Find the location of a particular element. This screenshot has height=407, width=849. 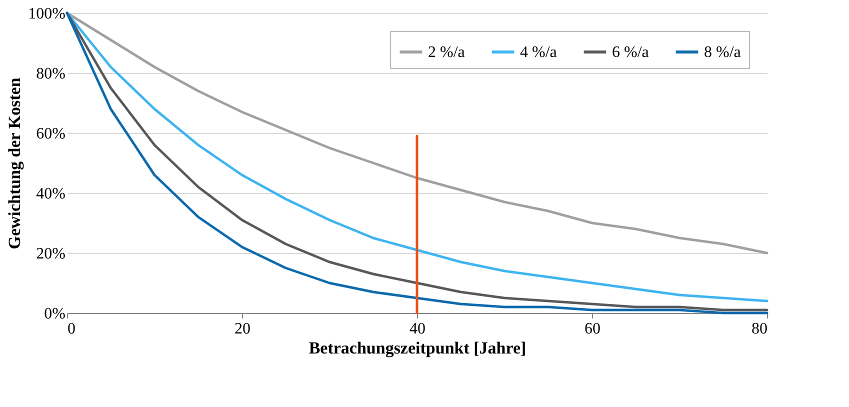

x-tick-label: 40 is located at coordinates (418, 329).